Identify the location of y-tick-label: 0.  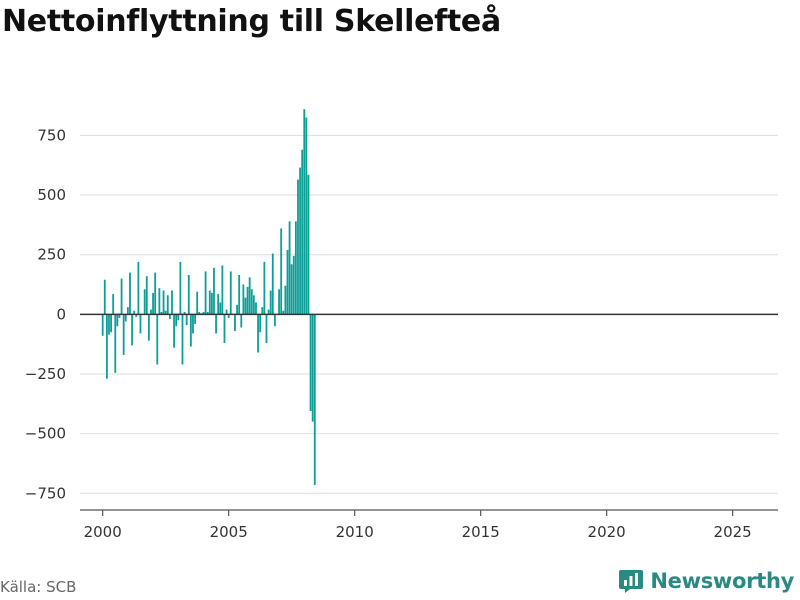
(61, 314).